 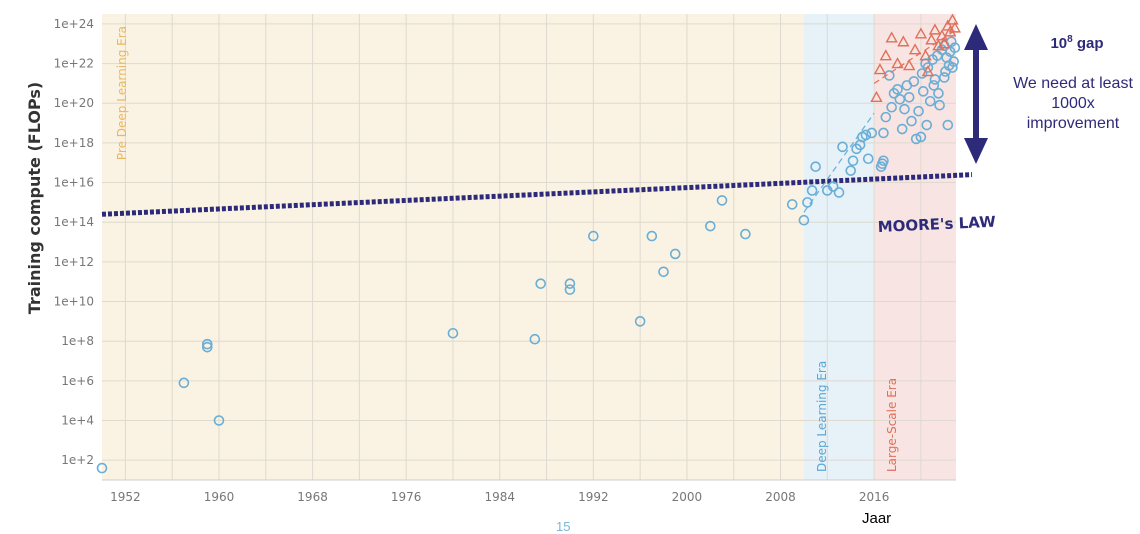 I want to click on x-tick-label: 2008, so click(x=780, y=497).